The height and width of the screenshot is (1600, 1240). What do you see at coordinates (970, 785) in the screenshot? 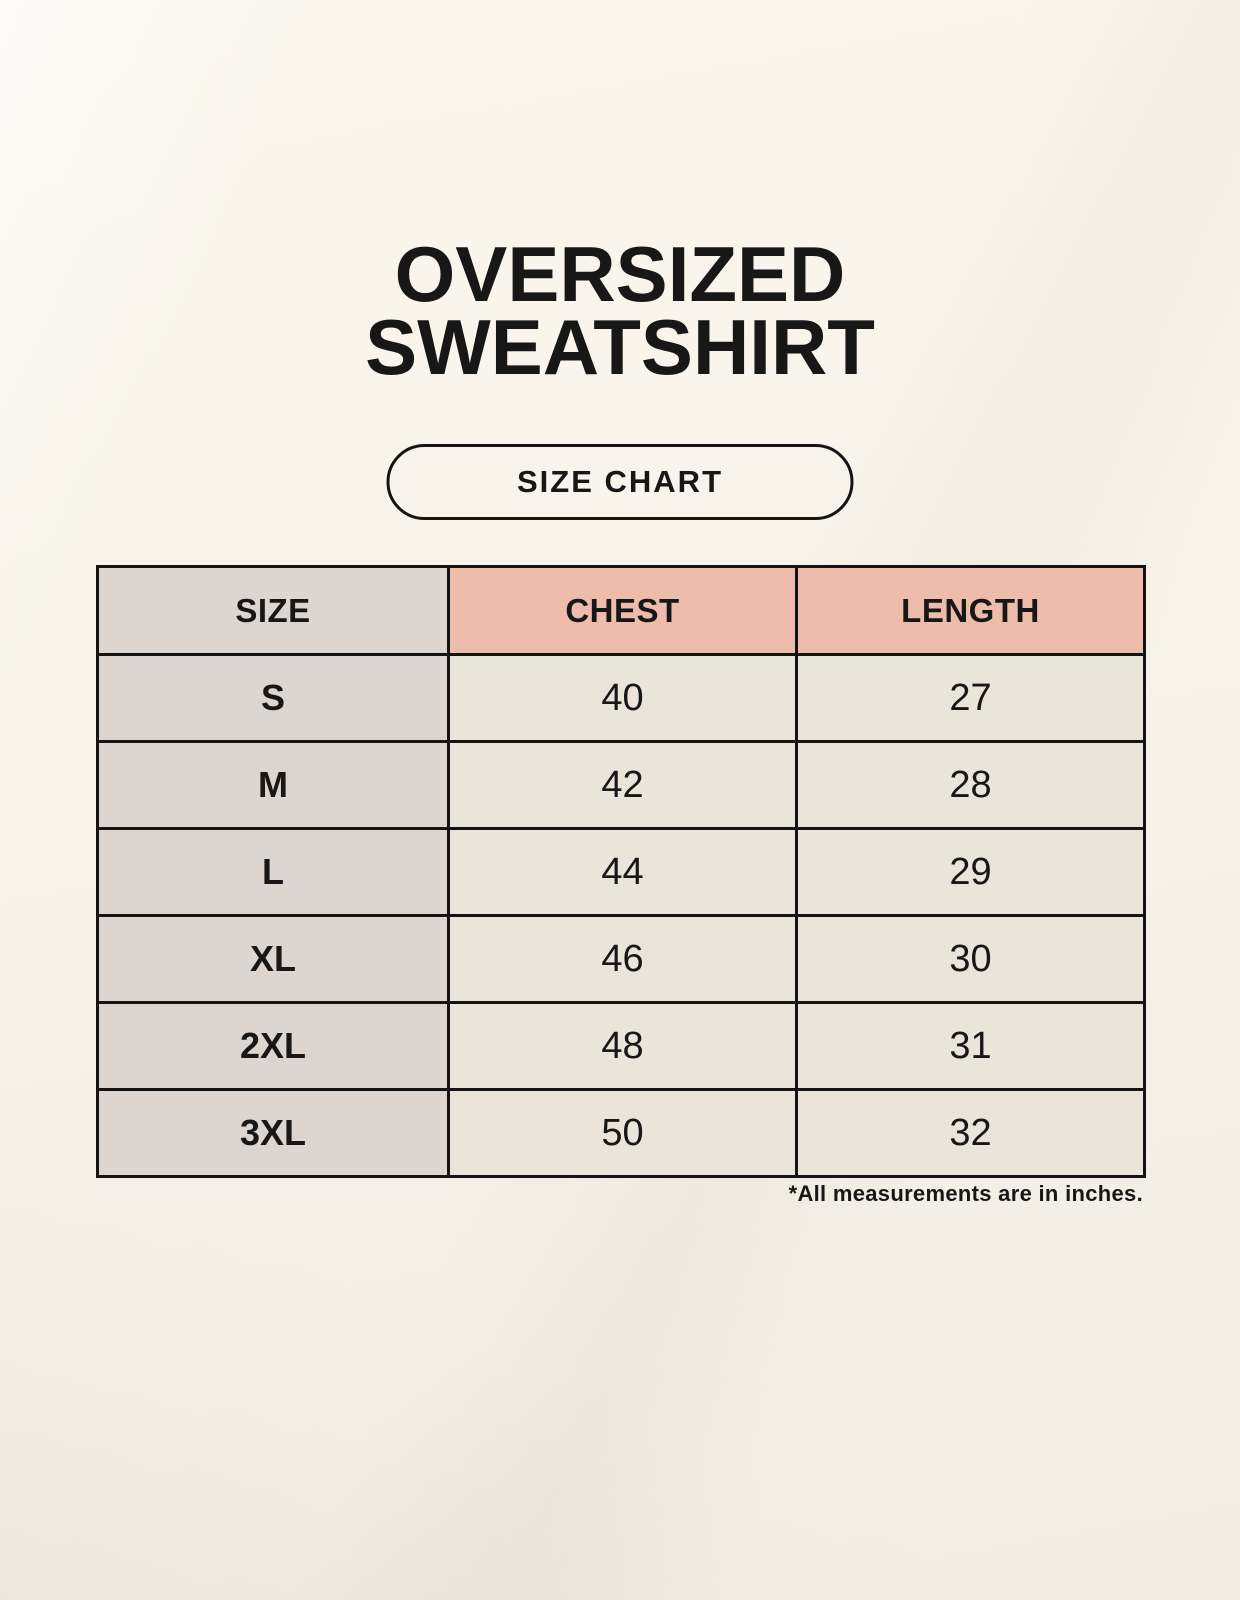
I see `length-value: 28` at bounding box center [970, 785].